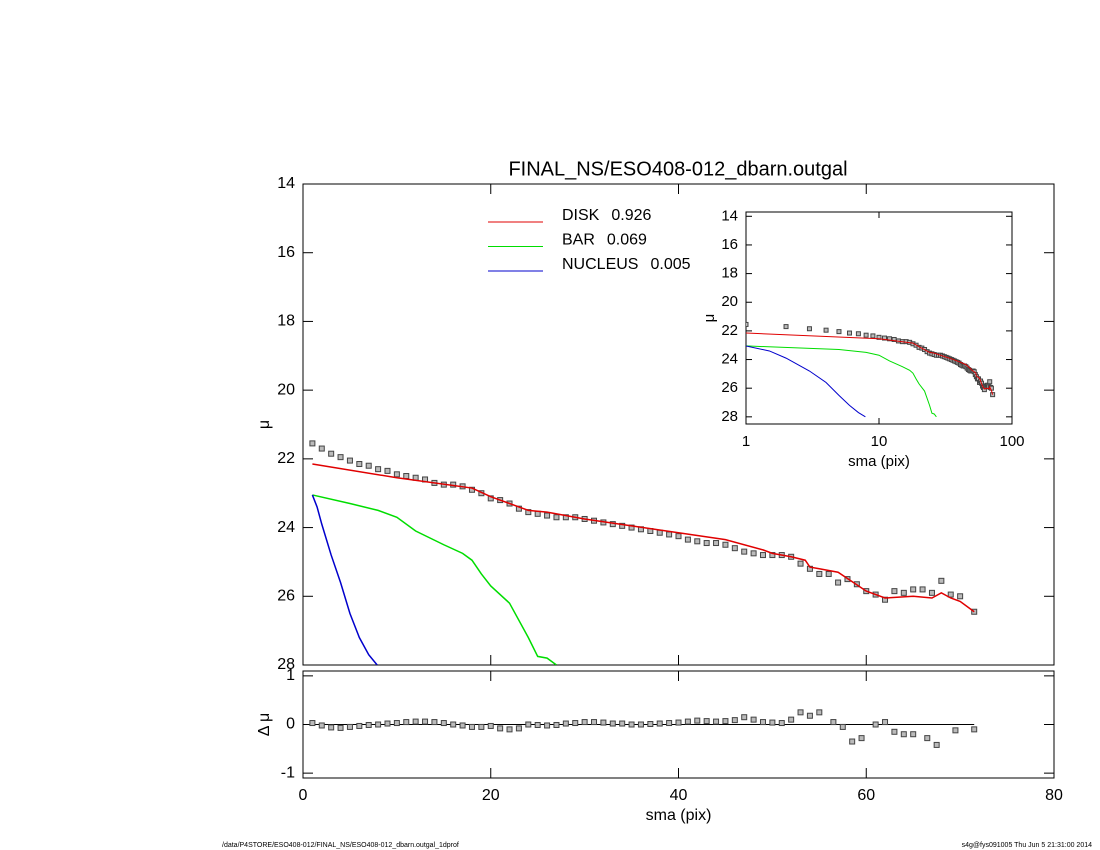 Image resolution: width=1100 pixels, height=850 pixels. What do you see at coordinates (264, 724) in the screenshot?
I see `y-axis-label: Δ μ` at bounding box center [264, 724].